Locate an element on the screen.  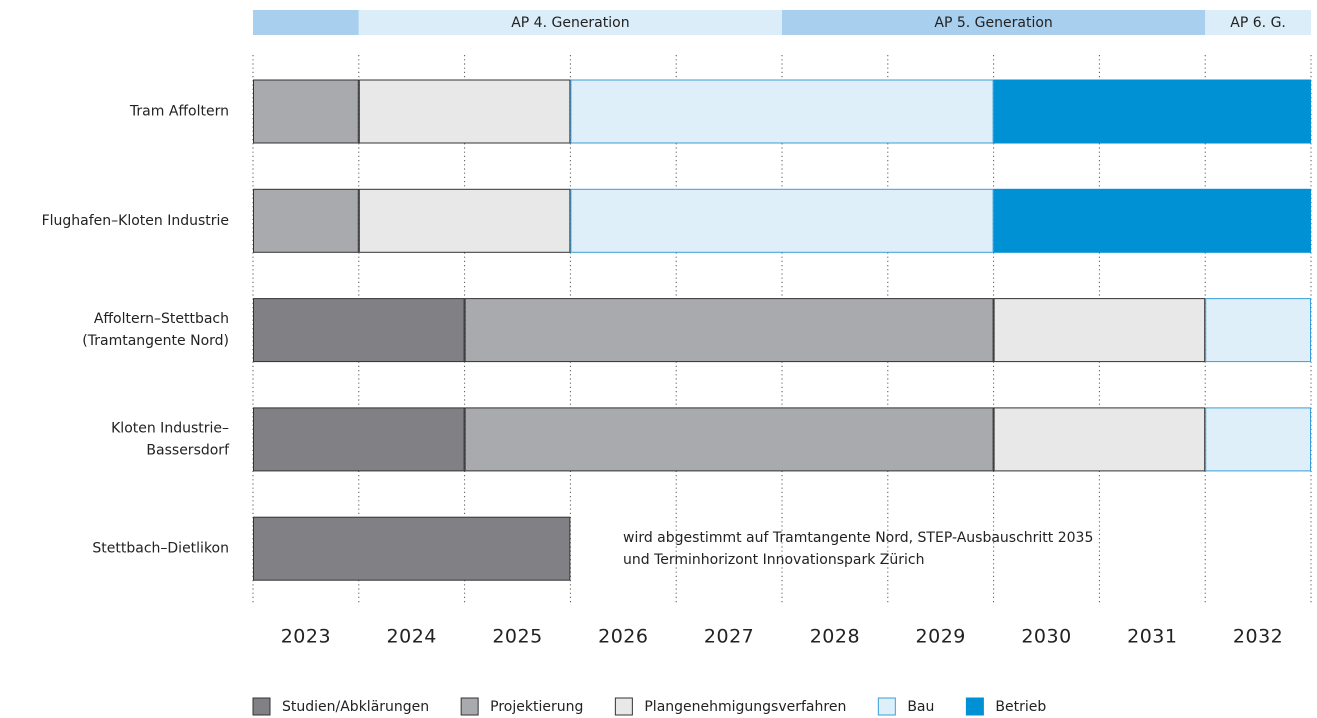
period-label: AP 5. Generation is located at coordinates (993, 23).